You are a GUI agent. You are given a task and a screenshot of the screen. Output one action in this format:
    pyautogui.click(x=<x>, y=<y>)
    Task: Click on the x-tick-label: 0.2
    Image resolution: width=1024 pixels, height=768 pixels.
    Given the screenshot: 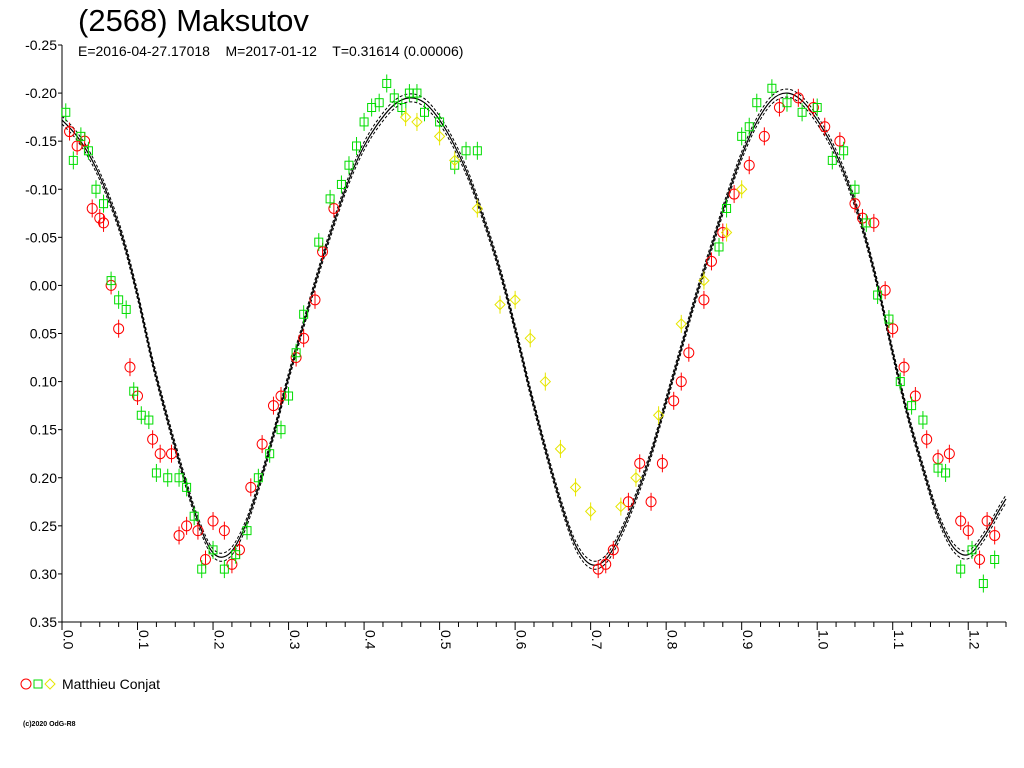 What is the action you would take?
    pyautogui.click(x=219, y=640)
    